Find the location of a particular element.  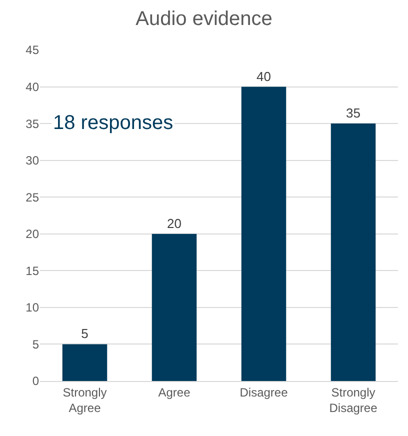

y-tick-label: 45 is located at coordinates (33, 50).